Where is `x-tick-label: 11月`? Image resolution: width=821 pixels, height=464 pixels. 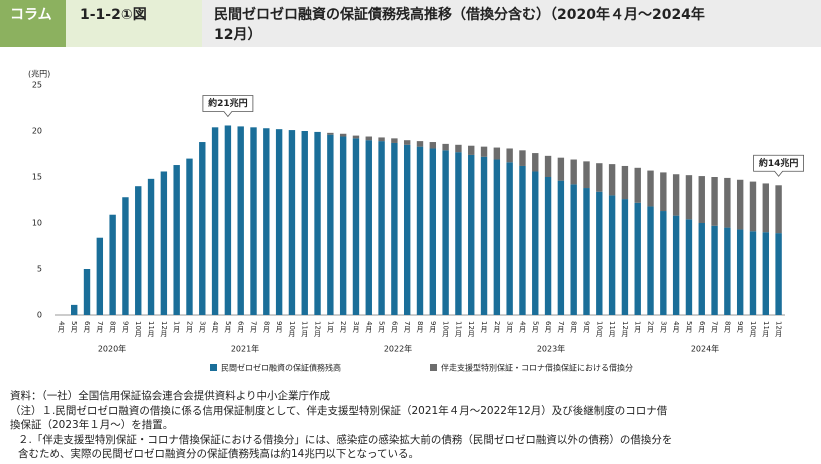
x-tick-label: 11月 is located at coordinates (612, 329).